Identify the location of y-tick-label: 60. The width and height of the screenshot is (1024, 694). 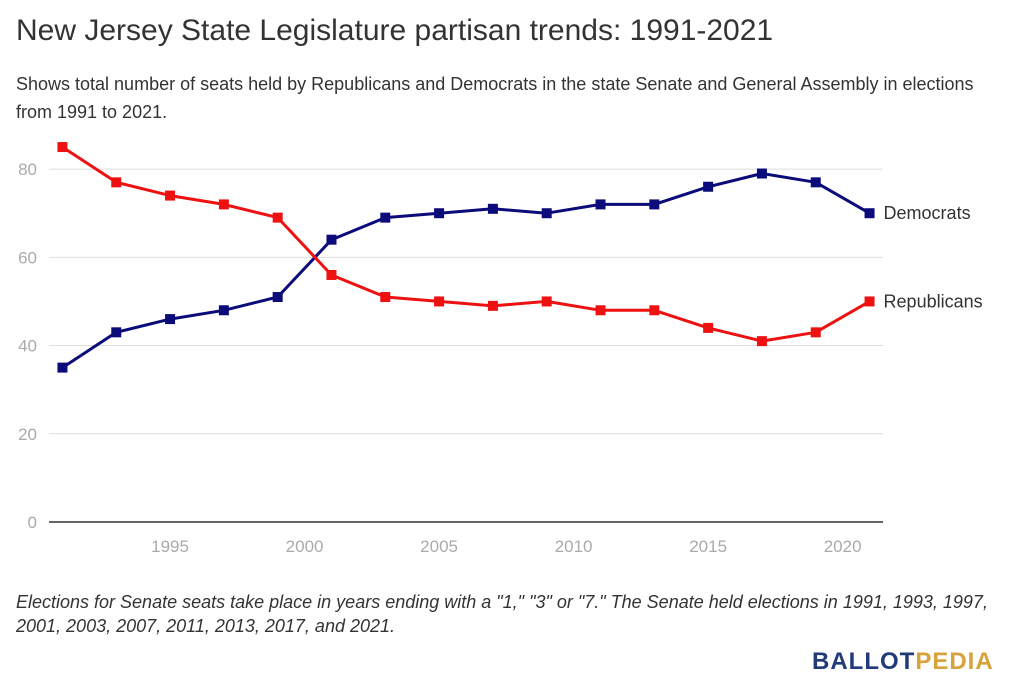
(27, 257).